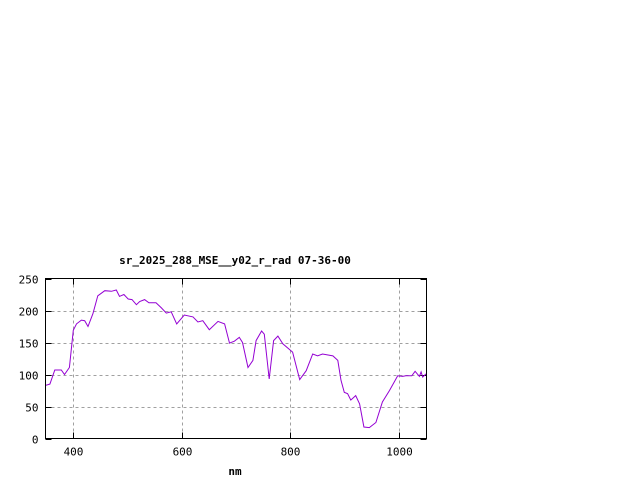  Describe the element at coordinates (183, 452) in the screenshot. I see `x-tick-label: 600` at that location.